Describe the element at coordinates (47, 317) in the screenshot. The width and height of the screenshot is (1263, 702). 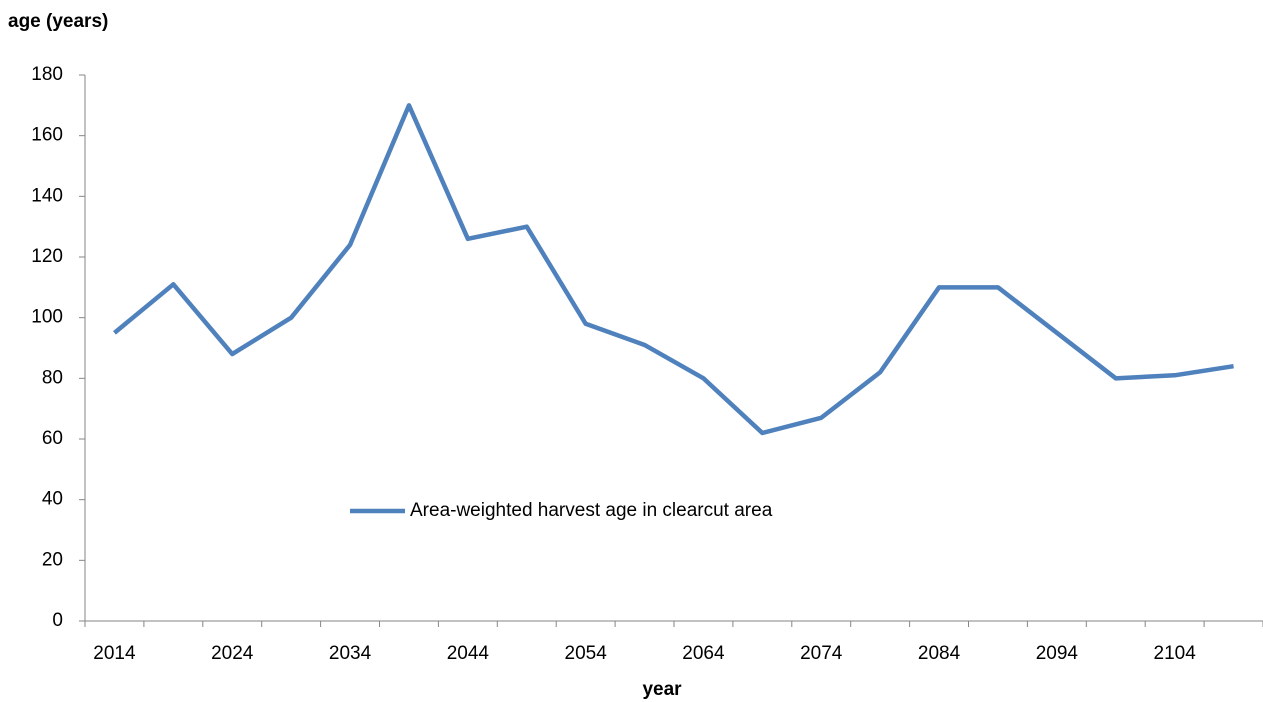
I see `y-tick-label: 100` at that location.